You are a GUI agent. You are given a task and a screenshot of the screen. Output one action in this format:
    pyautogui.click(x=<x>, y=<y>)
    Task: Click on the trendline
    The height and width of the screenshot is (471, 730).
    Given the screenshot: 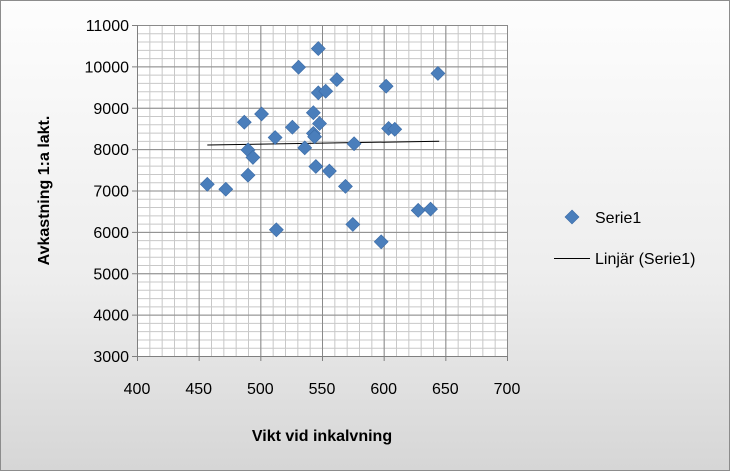 What is the action you would take?
    pyautogui.click(x=323, y=143)
    